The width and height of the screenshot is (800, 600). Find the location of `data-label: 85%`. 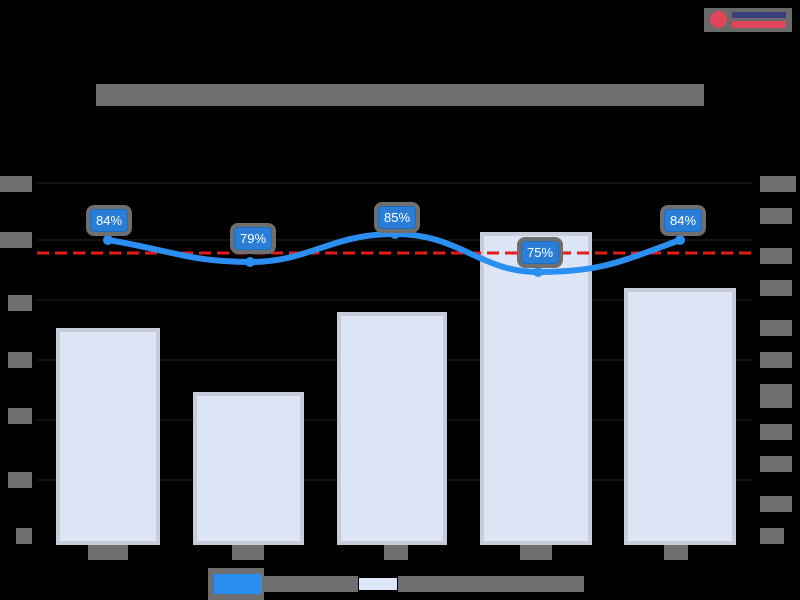

data-label: 85% is located at coordinates (397, 217).